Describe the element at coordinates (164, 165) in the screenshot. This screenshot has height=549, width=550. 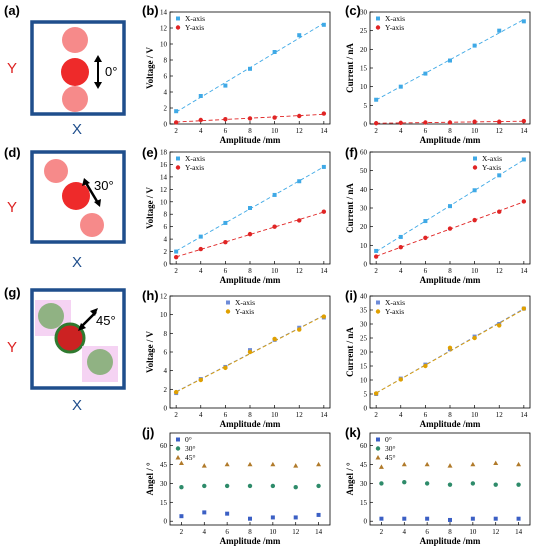
I see `y-tick-label: 16` at that location.